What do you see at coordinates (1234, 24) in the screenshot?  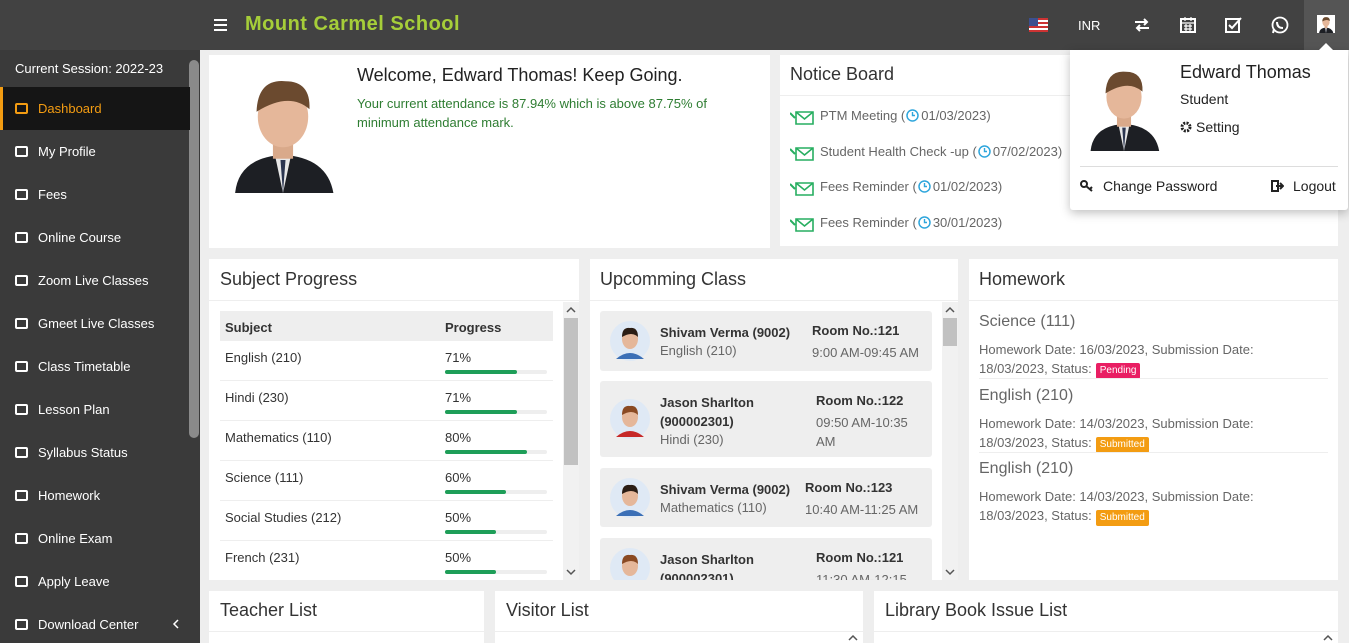 I see `task-icon` at bounding box center [1234, 24].